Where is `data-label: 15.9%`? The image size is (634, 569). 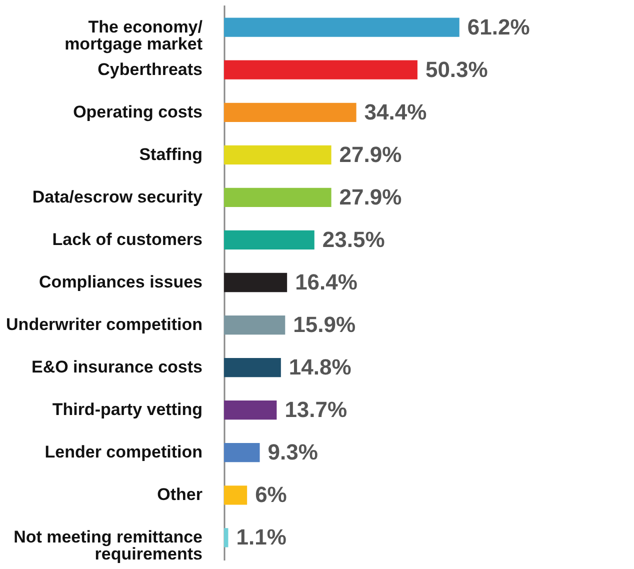 data-label: 15.9% is located at coordinates (324, 325).